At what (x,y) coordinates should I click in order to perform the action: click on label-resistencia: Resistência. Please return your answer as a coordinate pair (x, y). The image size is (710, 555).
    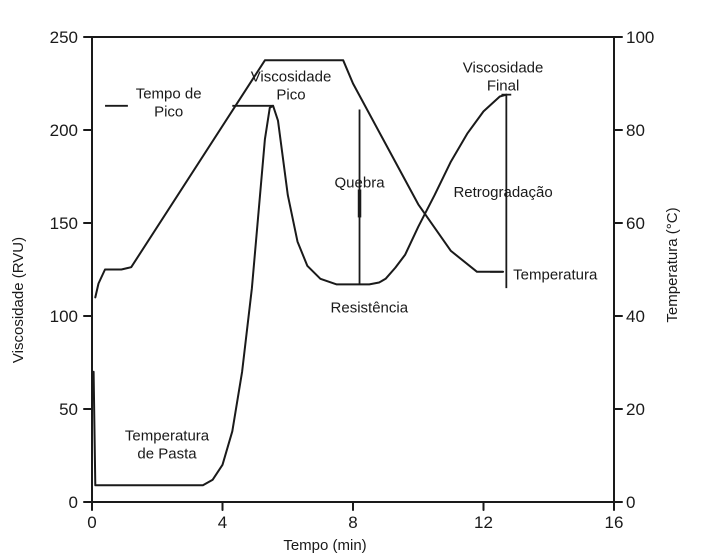
    Looking at the image, I should click on (370, 307).